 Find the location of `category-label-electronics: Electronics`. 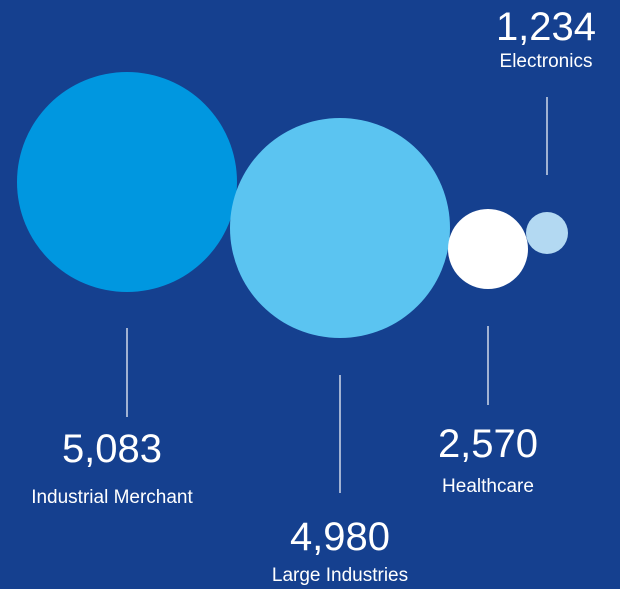

category-label-electronics: Electronics is located at coordinates (546, 61).